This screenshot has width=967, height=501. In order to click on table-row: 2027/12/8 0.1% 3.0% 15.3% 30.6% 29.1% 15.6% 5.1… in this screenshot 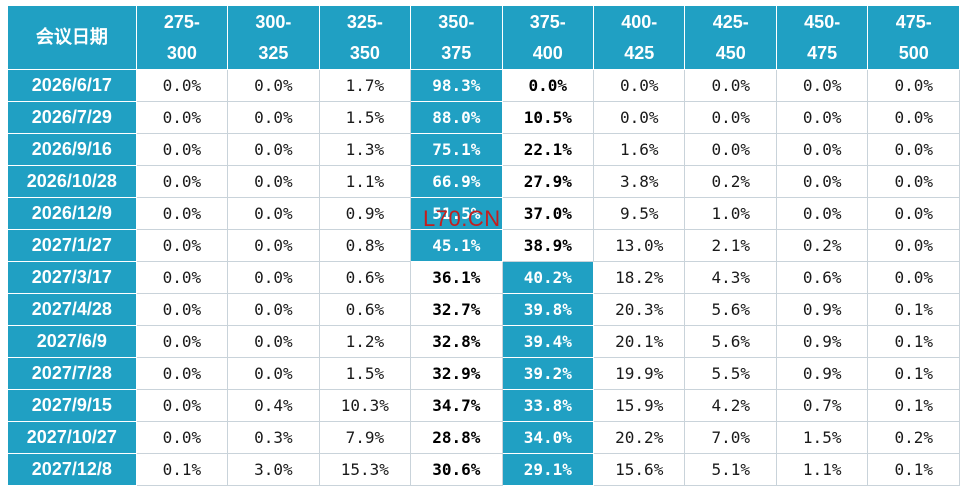, I will do `click(483, 469)`.